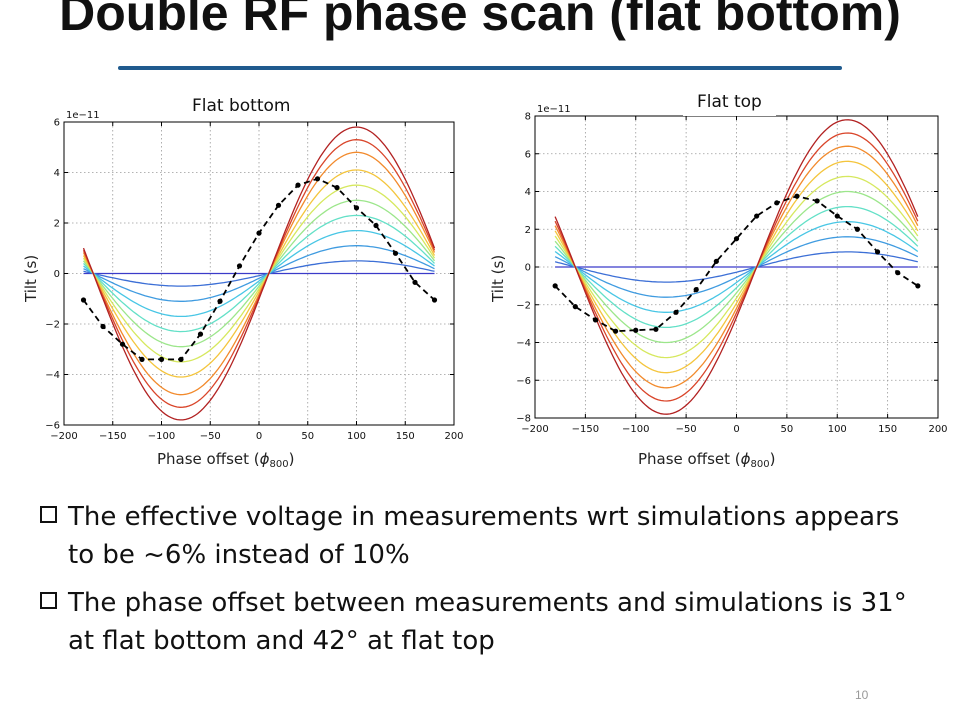 The width and height of the screenshot is (960, 720). What do you see at coordinates (241, 107) in the screenshot?
I see `panel-label-flat-bottom: Flat bottom` at bounding box center [241, 107].